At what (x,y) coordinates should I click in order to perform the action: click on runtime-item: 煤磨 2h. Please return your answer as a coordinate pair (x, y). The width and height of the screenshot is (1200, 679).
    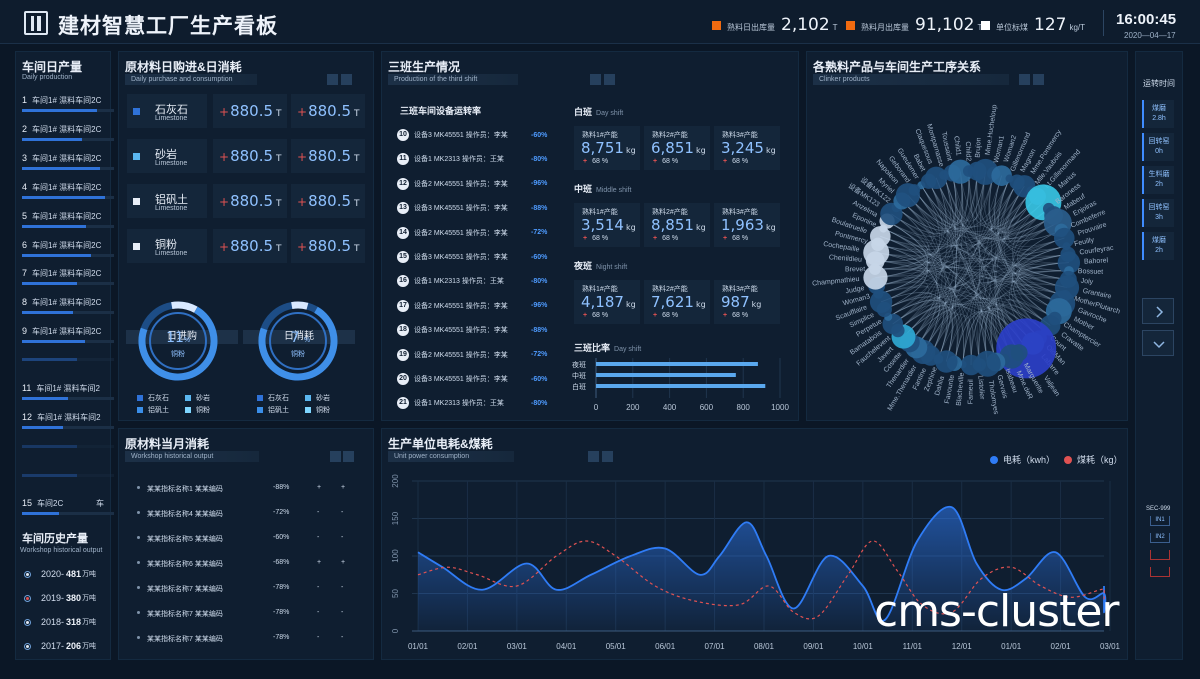
    Looking at the image, I should click on (1158, 246).